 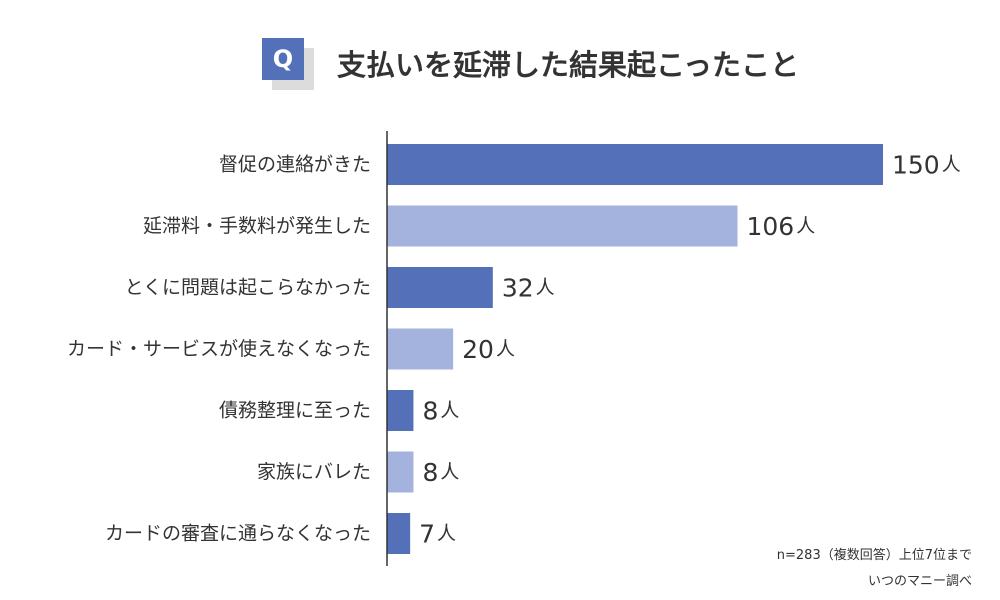 I want to click on category-label: 債務整理に至った, so click(x=295, y=411).